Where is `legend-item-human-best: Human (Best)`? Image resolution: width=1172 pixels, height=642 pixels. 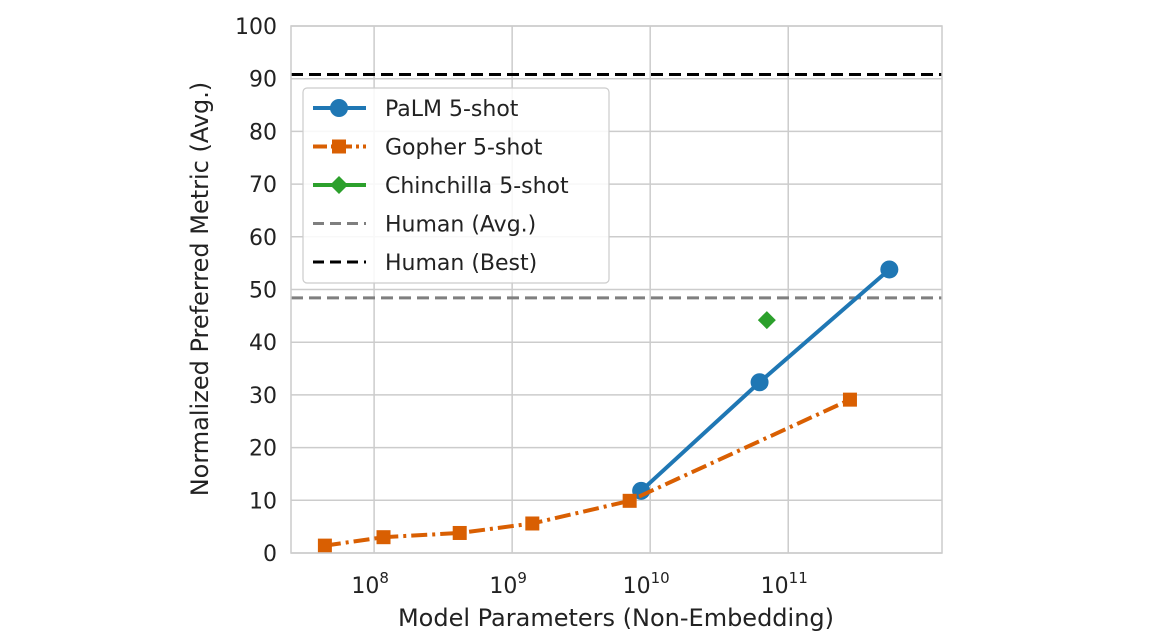
legend-item-human-best: Human (Best) is located at coordinates (425, 263).